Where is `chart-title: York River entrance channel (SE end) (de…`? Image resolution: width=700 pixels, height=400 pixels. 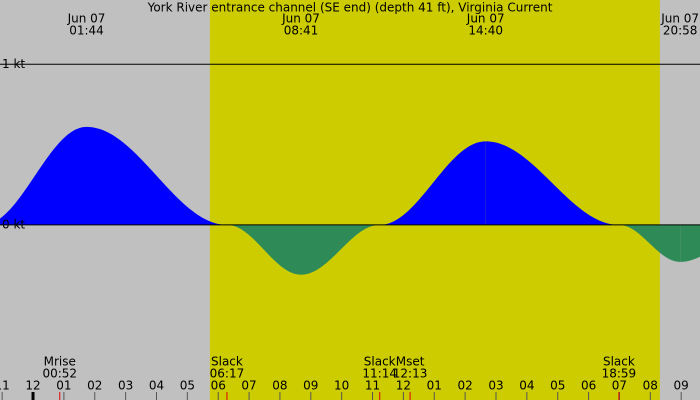
chart-title: York River entrance channel (SE end) (de… is located at coordinates (350, 8).